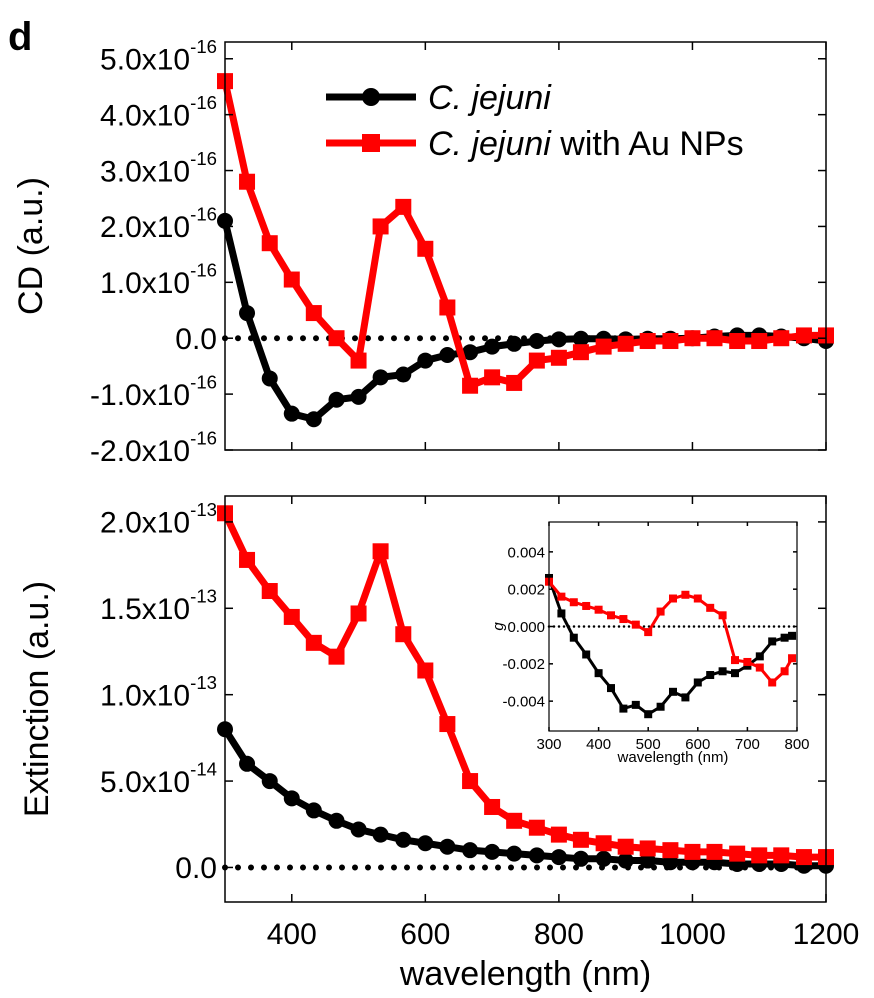 Image resolution: width=874 pixels, height=998 pixels. I want to click on g_inset-y-tick-label: -0.004, so click(523, 702).